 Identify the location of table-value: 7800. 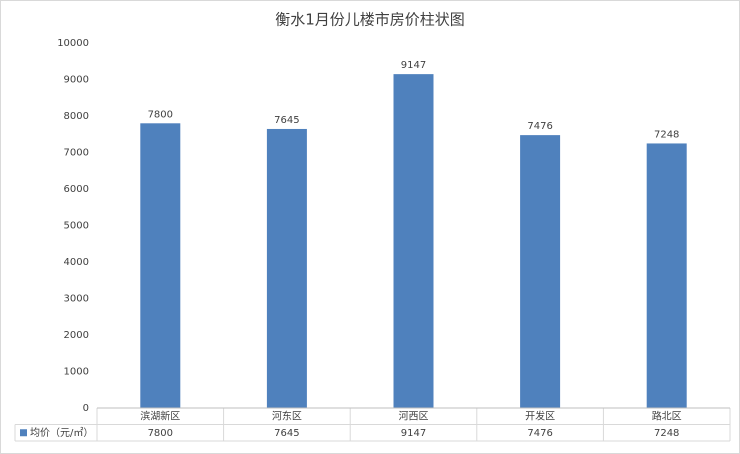
(160, 433).